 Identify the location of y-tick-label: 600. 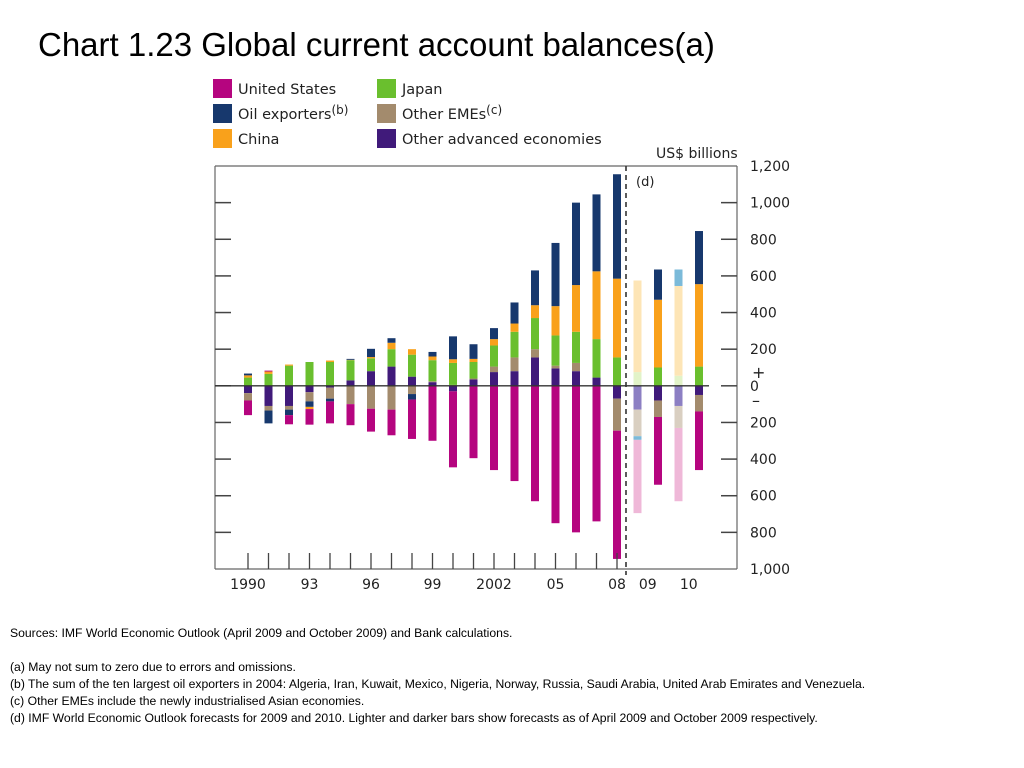
(763, 277).